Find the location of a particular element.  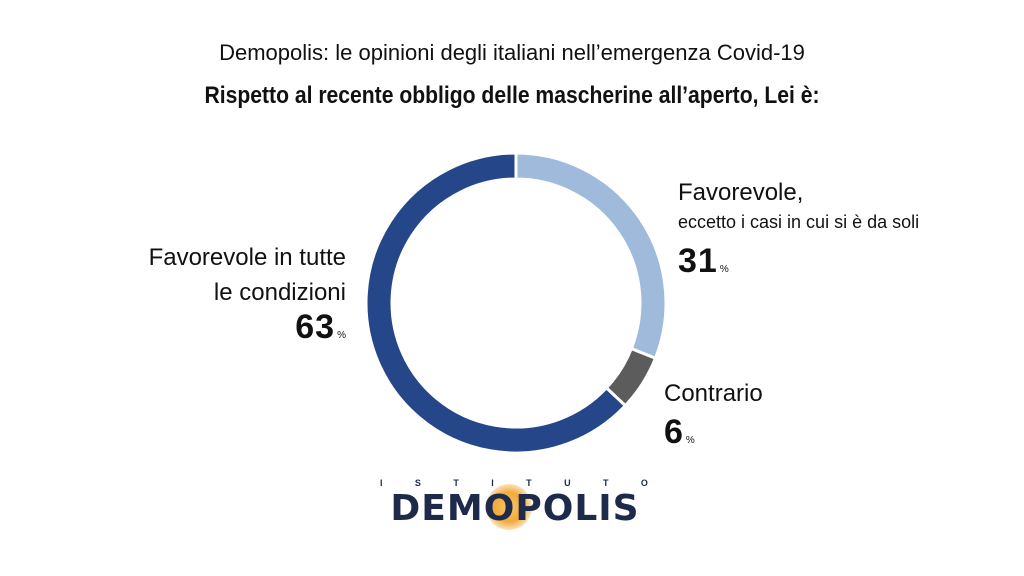

label-fav-all: Favorevole in tutte le condizioni 63% is located at coordinates (208, 296).